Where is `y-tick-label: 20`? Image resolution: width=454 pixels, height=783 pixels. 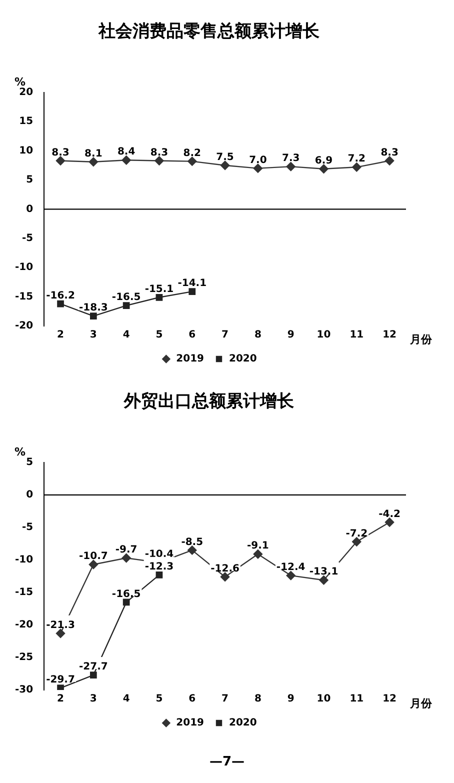
y-tick-label: 20 is located at coordinates (26, 92).